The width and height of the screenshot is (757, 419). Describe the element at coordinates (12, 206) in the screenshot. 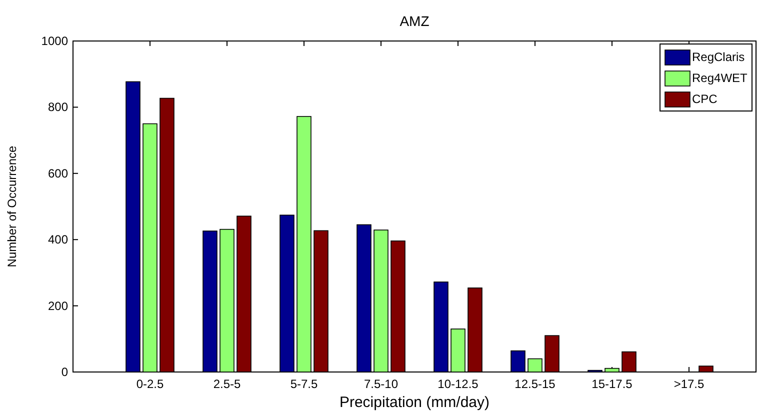

I see `y-axis-title: Number of Occurrence` at that location.